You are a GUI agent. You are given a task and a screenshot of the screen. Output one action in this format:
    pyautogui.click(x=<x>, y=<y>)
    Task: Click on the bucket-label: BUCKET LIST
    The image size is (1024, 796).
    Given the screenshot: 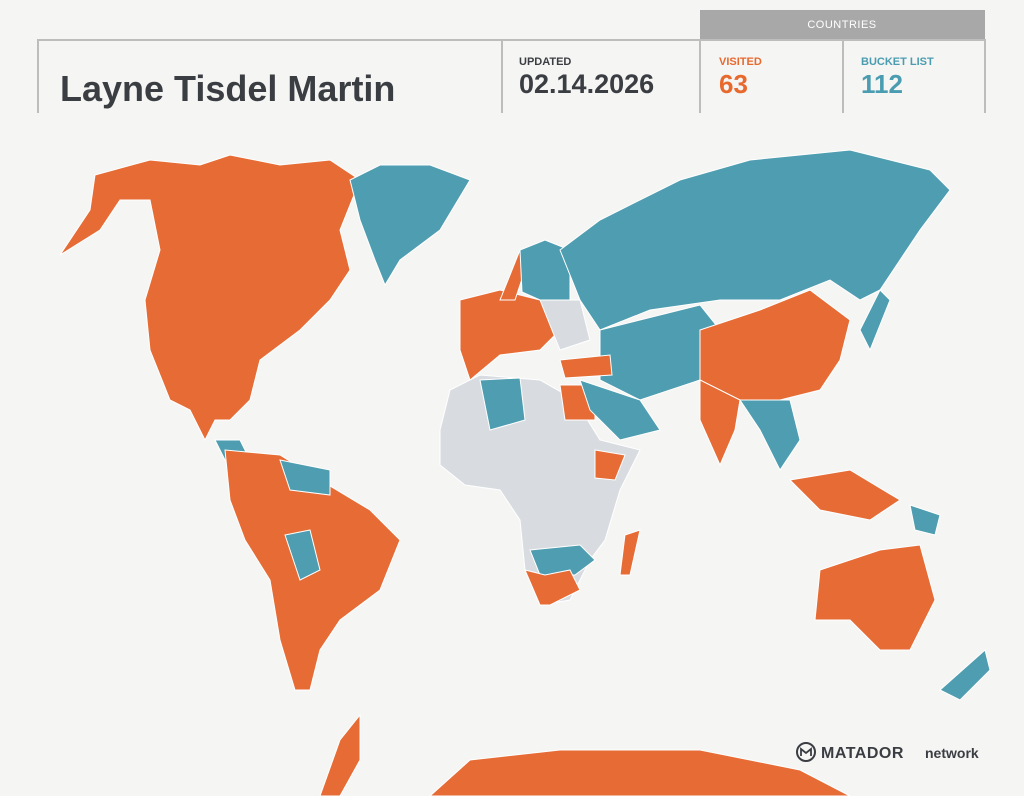 What is the action you would take?
    pyautogui.click(x=897, y=62)
    